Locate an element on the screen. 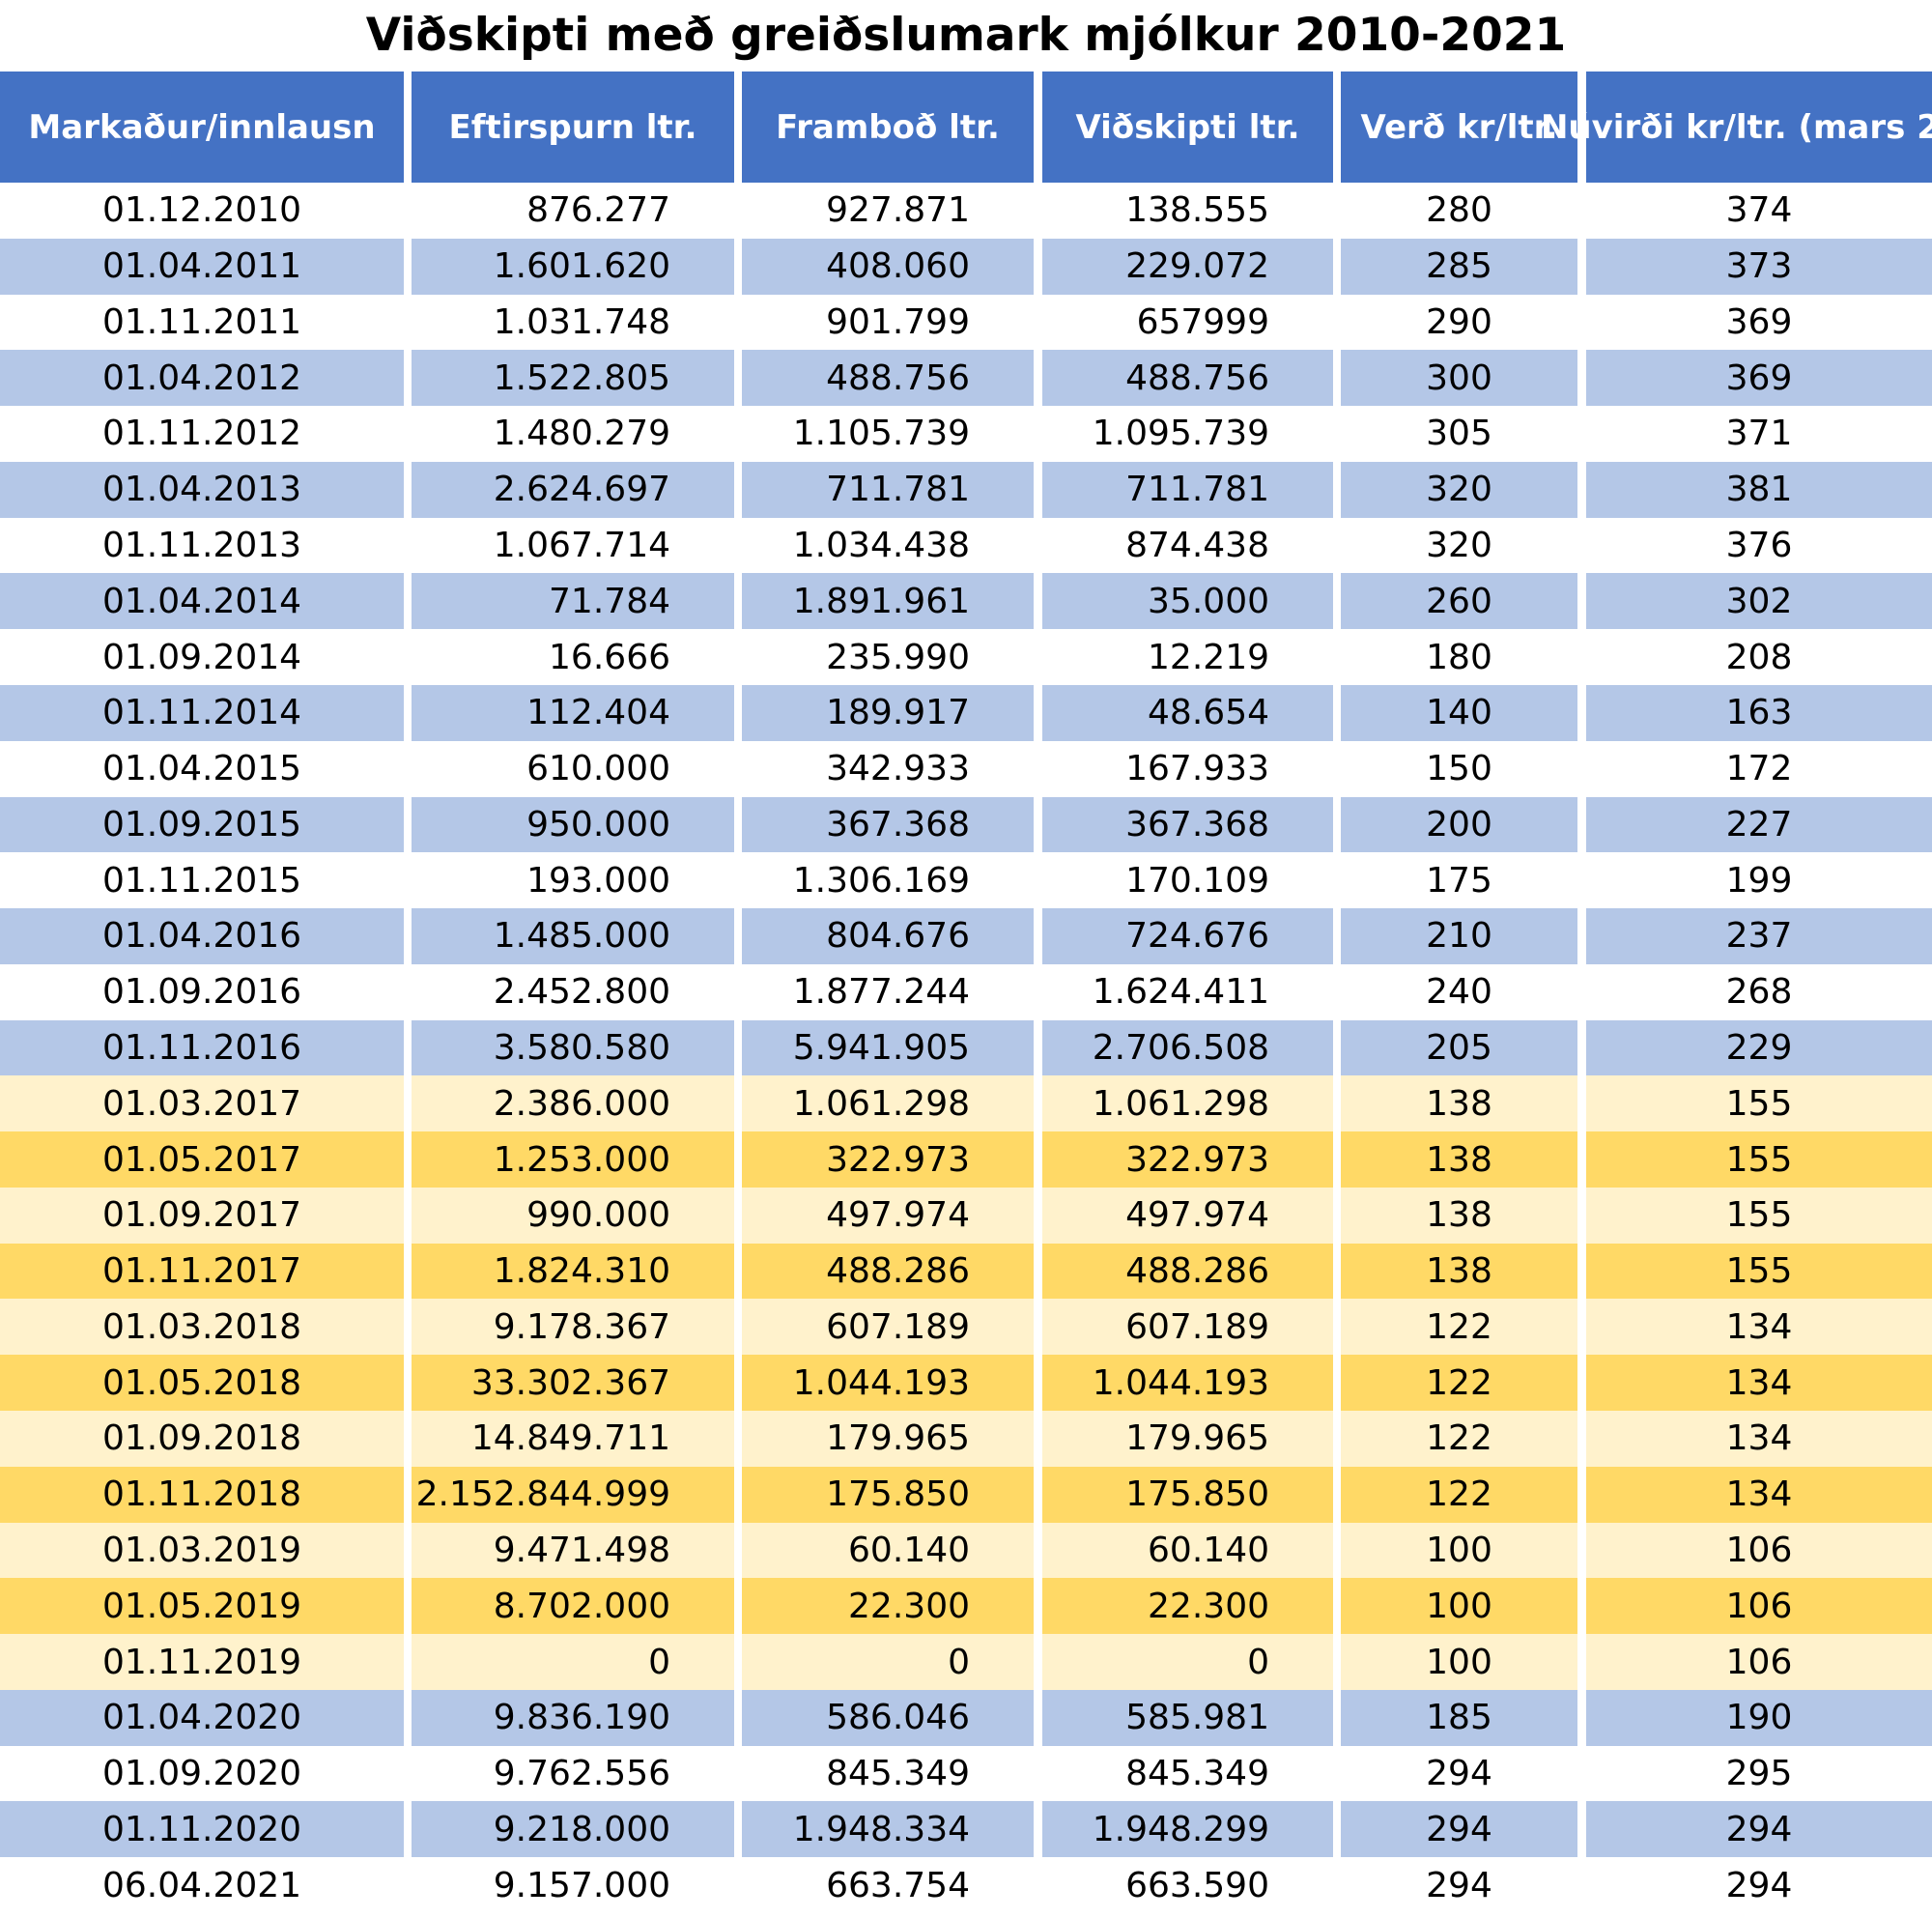  data-cell: 106 is located at coordinates (1759, 1606).